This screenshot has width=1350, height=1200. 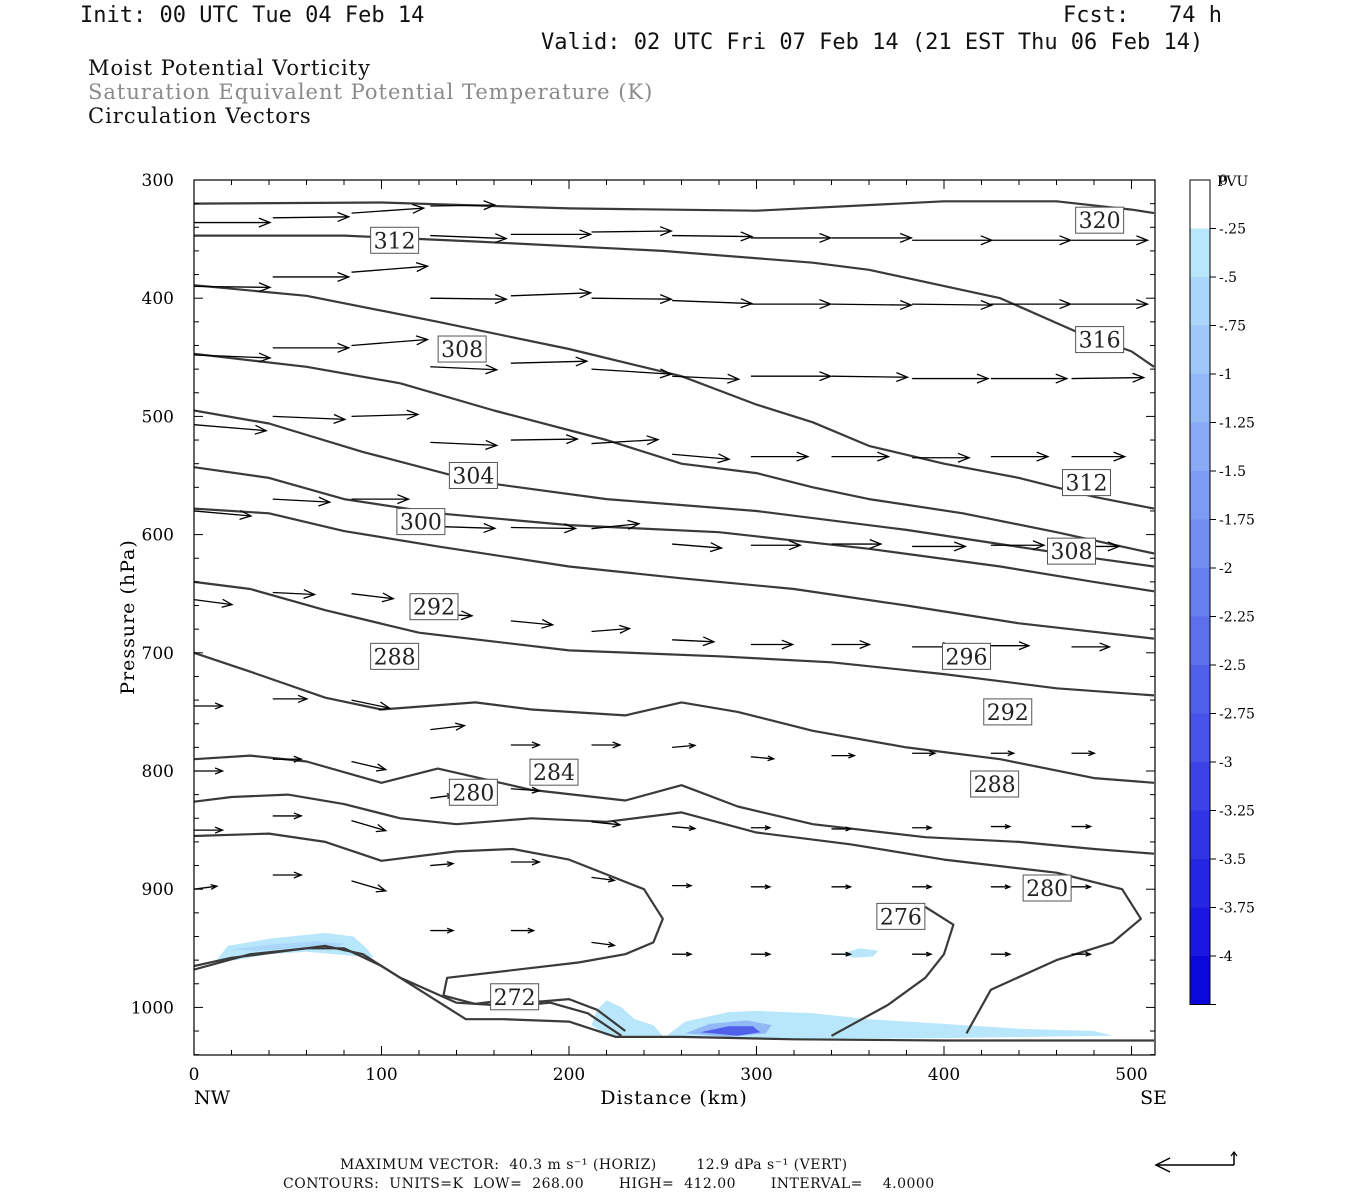 I want to click on contour-label: 312, so click(x=1086, y=483).